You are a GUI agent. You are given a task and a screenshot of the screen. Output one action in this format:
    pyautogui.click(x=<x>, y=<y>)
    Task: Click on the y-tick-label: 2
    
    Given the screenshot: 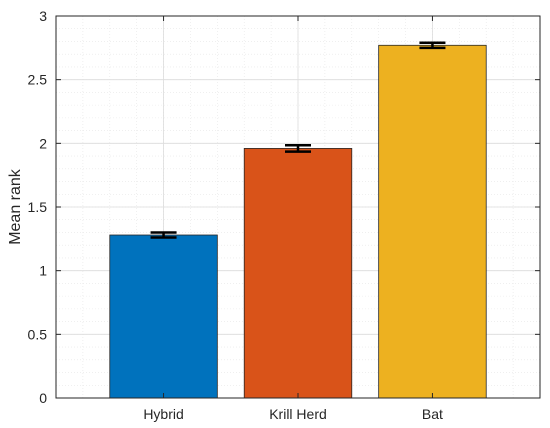 What is the action you would take?
    pyautogui.click(x=43, y=143)
    